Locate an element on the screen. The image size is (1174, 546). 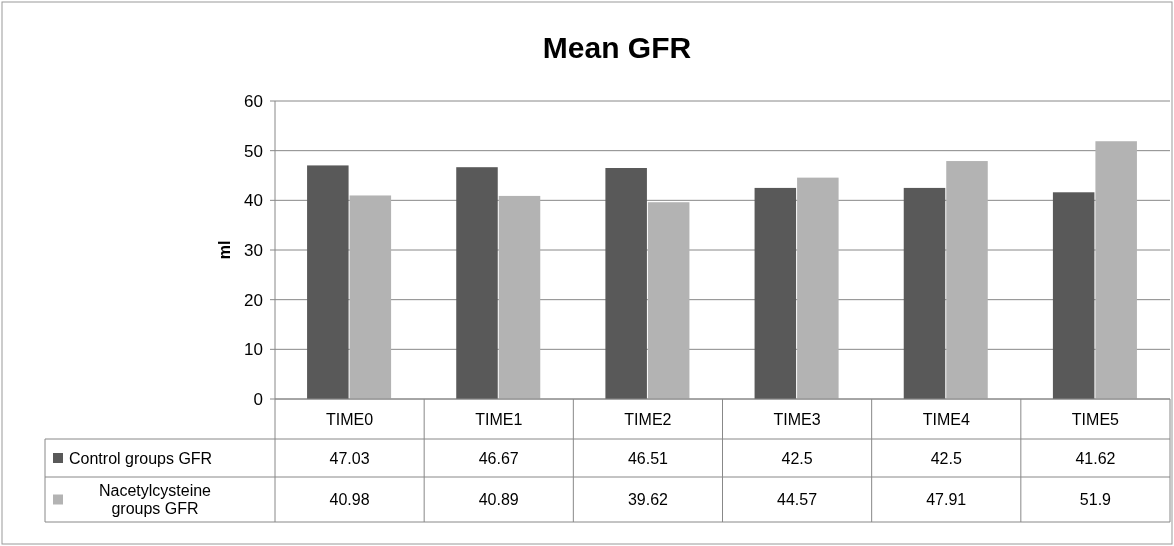
data-label: 44.57 is located at coordinates (797, 500).